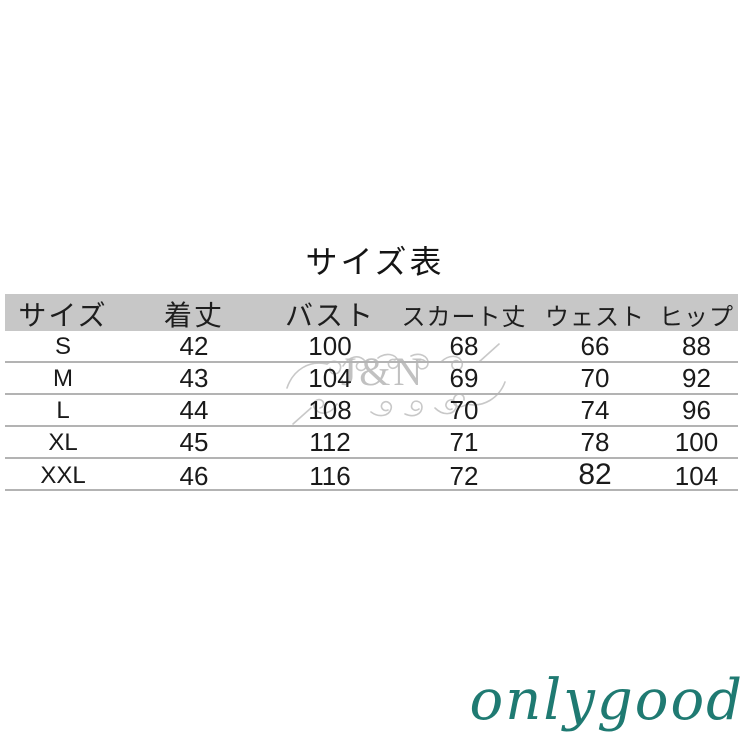 Image resolution: width=750 pixels, height=750 pixels. What do you see at coordinates (606, 700) in the screenshot?
I see `brand-signature: onlygood` at bounding box center [606, 700].